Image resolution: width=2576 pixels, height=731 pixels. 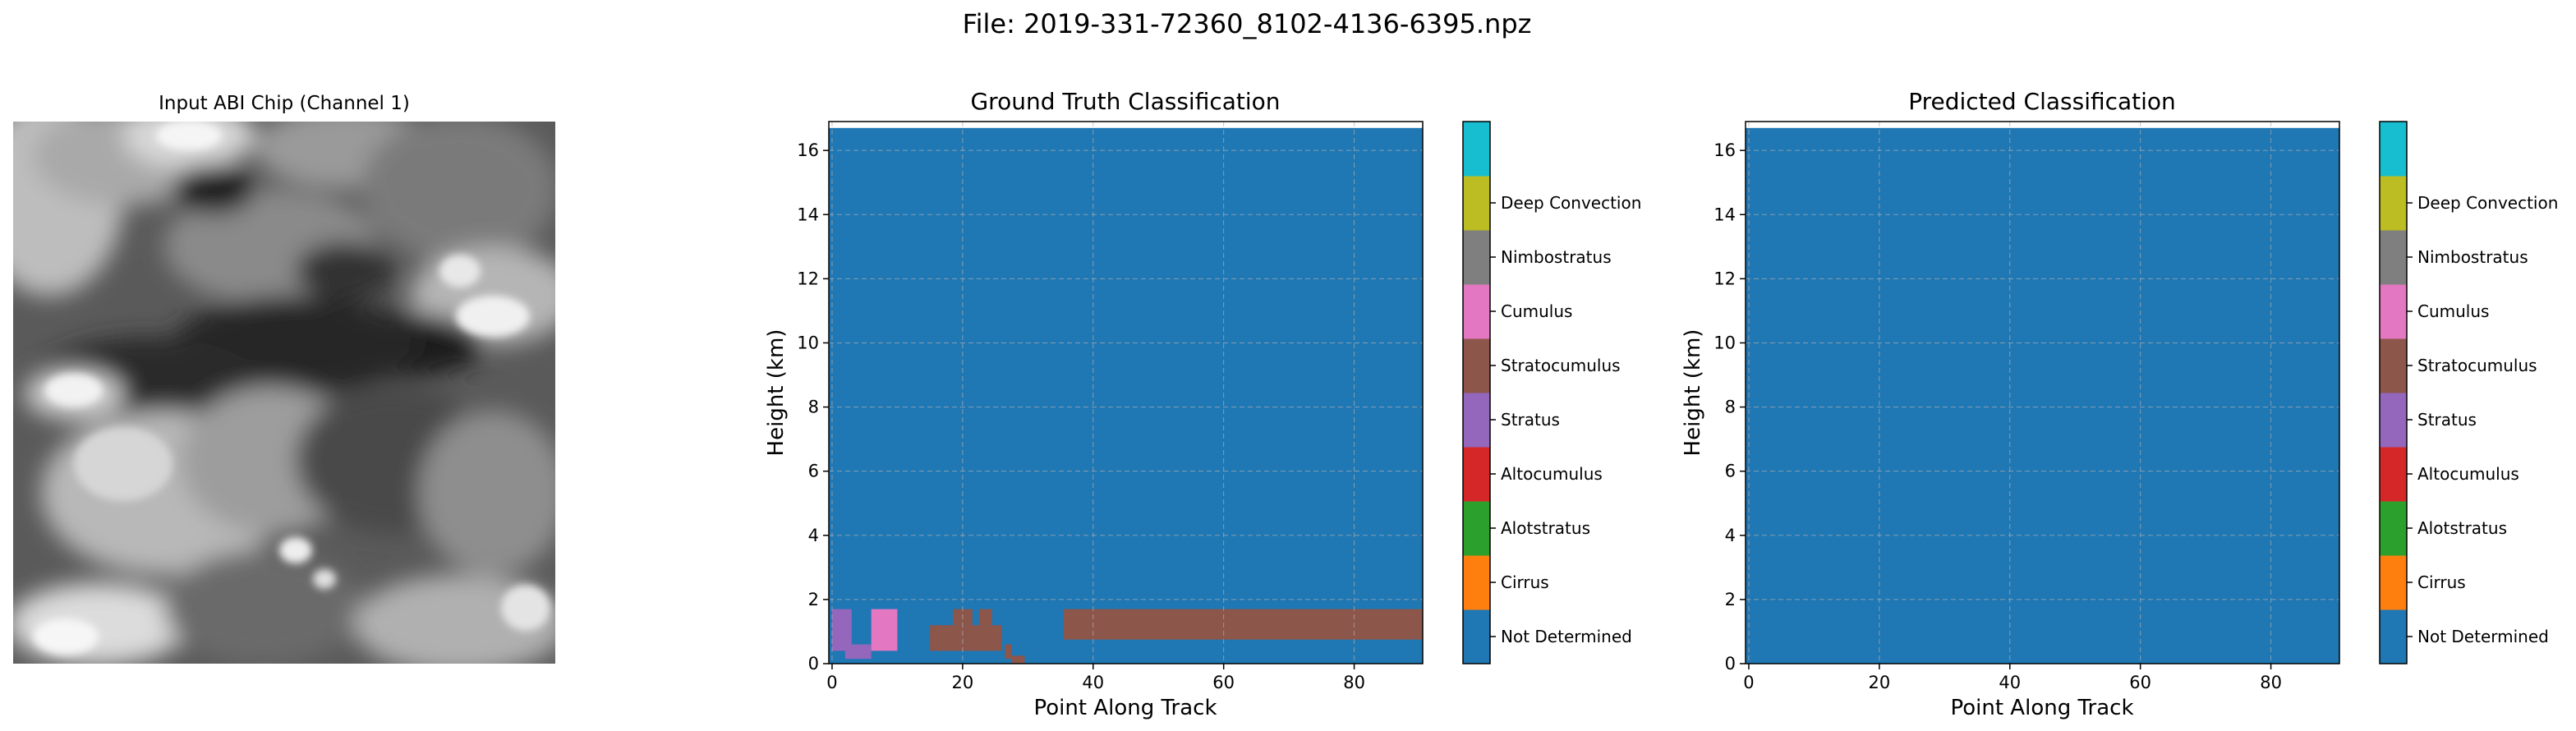 I want to click on pred-xlabel: Point Along Track, so click(x=2041, y=708).